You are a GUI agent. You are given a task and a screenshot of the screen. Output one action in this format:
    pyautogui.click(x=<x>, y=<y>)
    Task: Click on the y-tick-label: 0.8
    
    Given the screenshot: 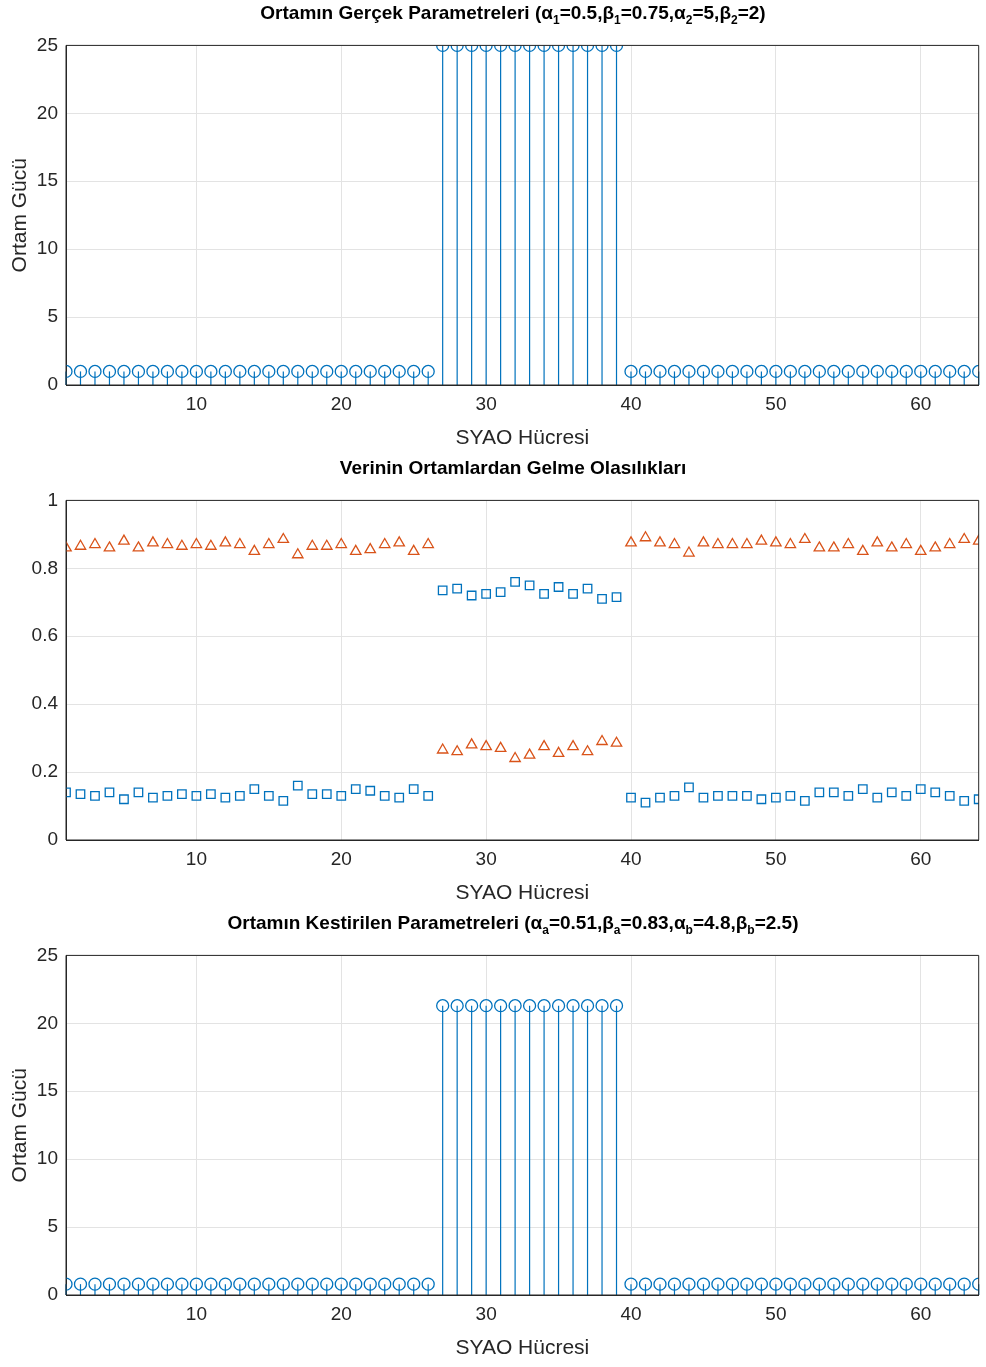 What is the action you would take?
    pyautogui.click(x=44, y=567)
    